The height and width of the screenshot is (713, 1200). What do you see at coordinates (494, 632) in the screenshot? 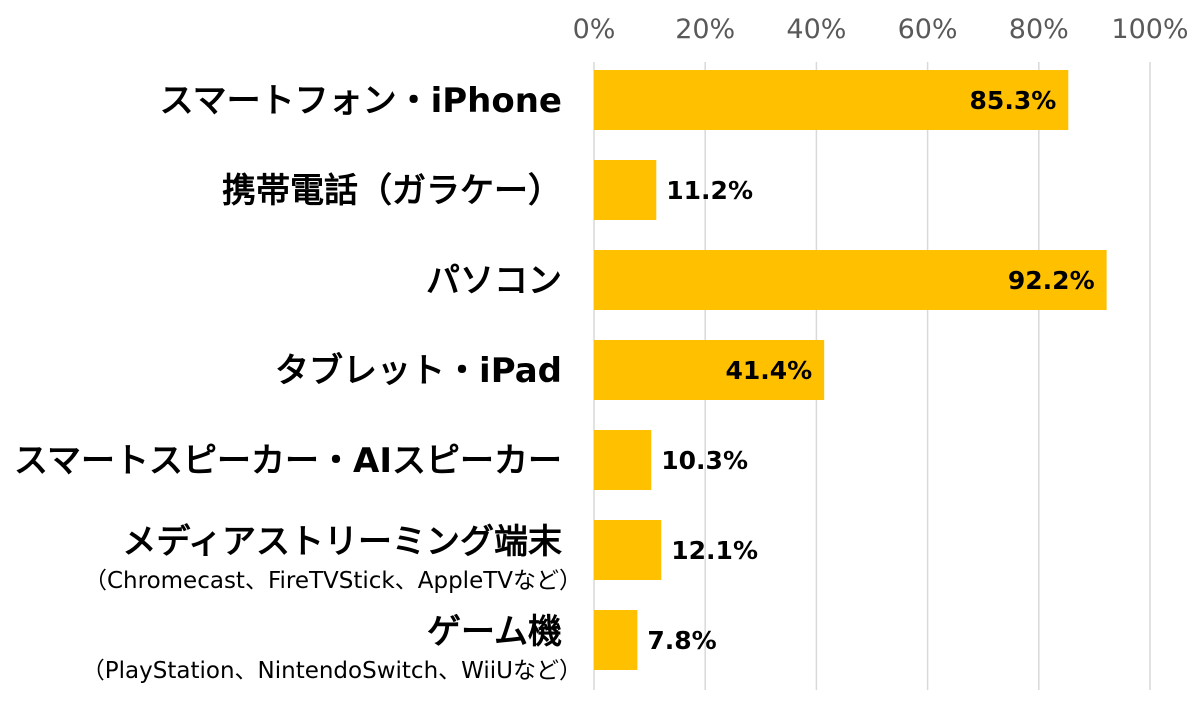
I see `category-label: ゲーム機` at bounding box center [494, 632].